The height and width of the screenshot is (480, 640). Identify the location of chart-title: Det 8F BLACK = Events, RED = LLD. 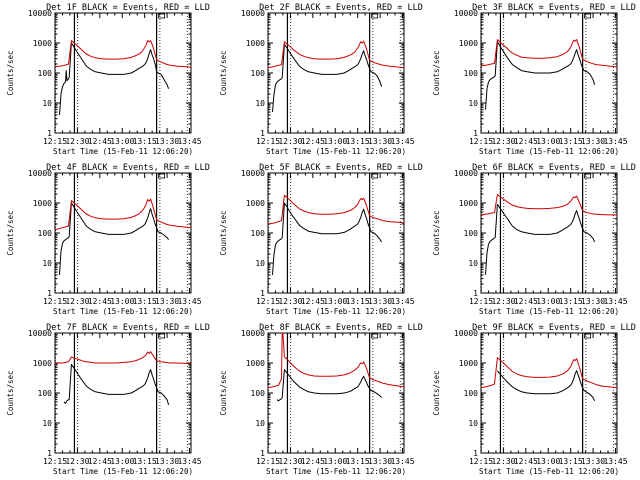
(341, 328).